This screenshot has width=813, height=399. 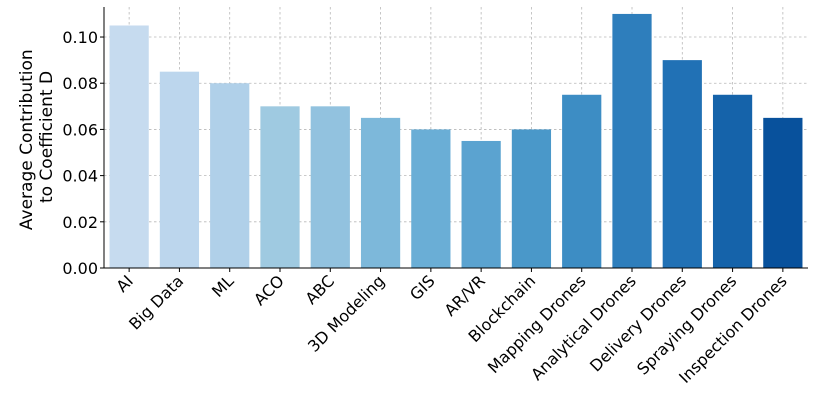 What do you see at coordinates (27, 139) in the screenshot?
I see `y-axis-label-line-1: Average Contribution` at bounding box center [27, 139].